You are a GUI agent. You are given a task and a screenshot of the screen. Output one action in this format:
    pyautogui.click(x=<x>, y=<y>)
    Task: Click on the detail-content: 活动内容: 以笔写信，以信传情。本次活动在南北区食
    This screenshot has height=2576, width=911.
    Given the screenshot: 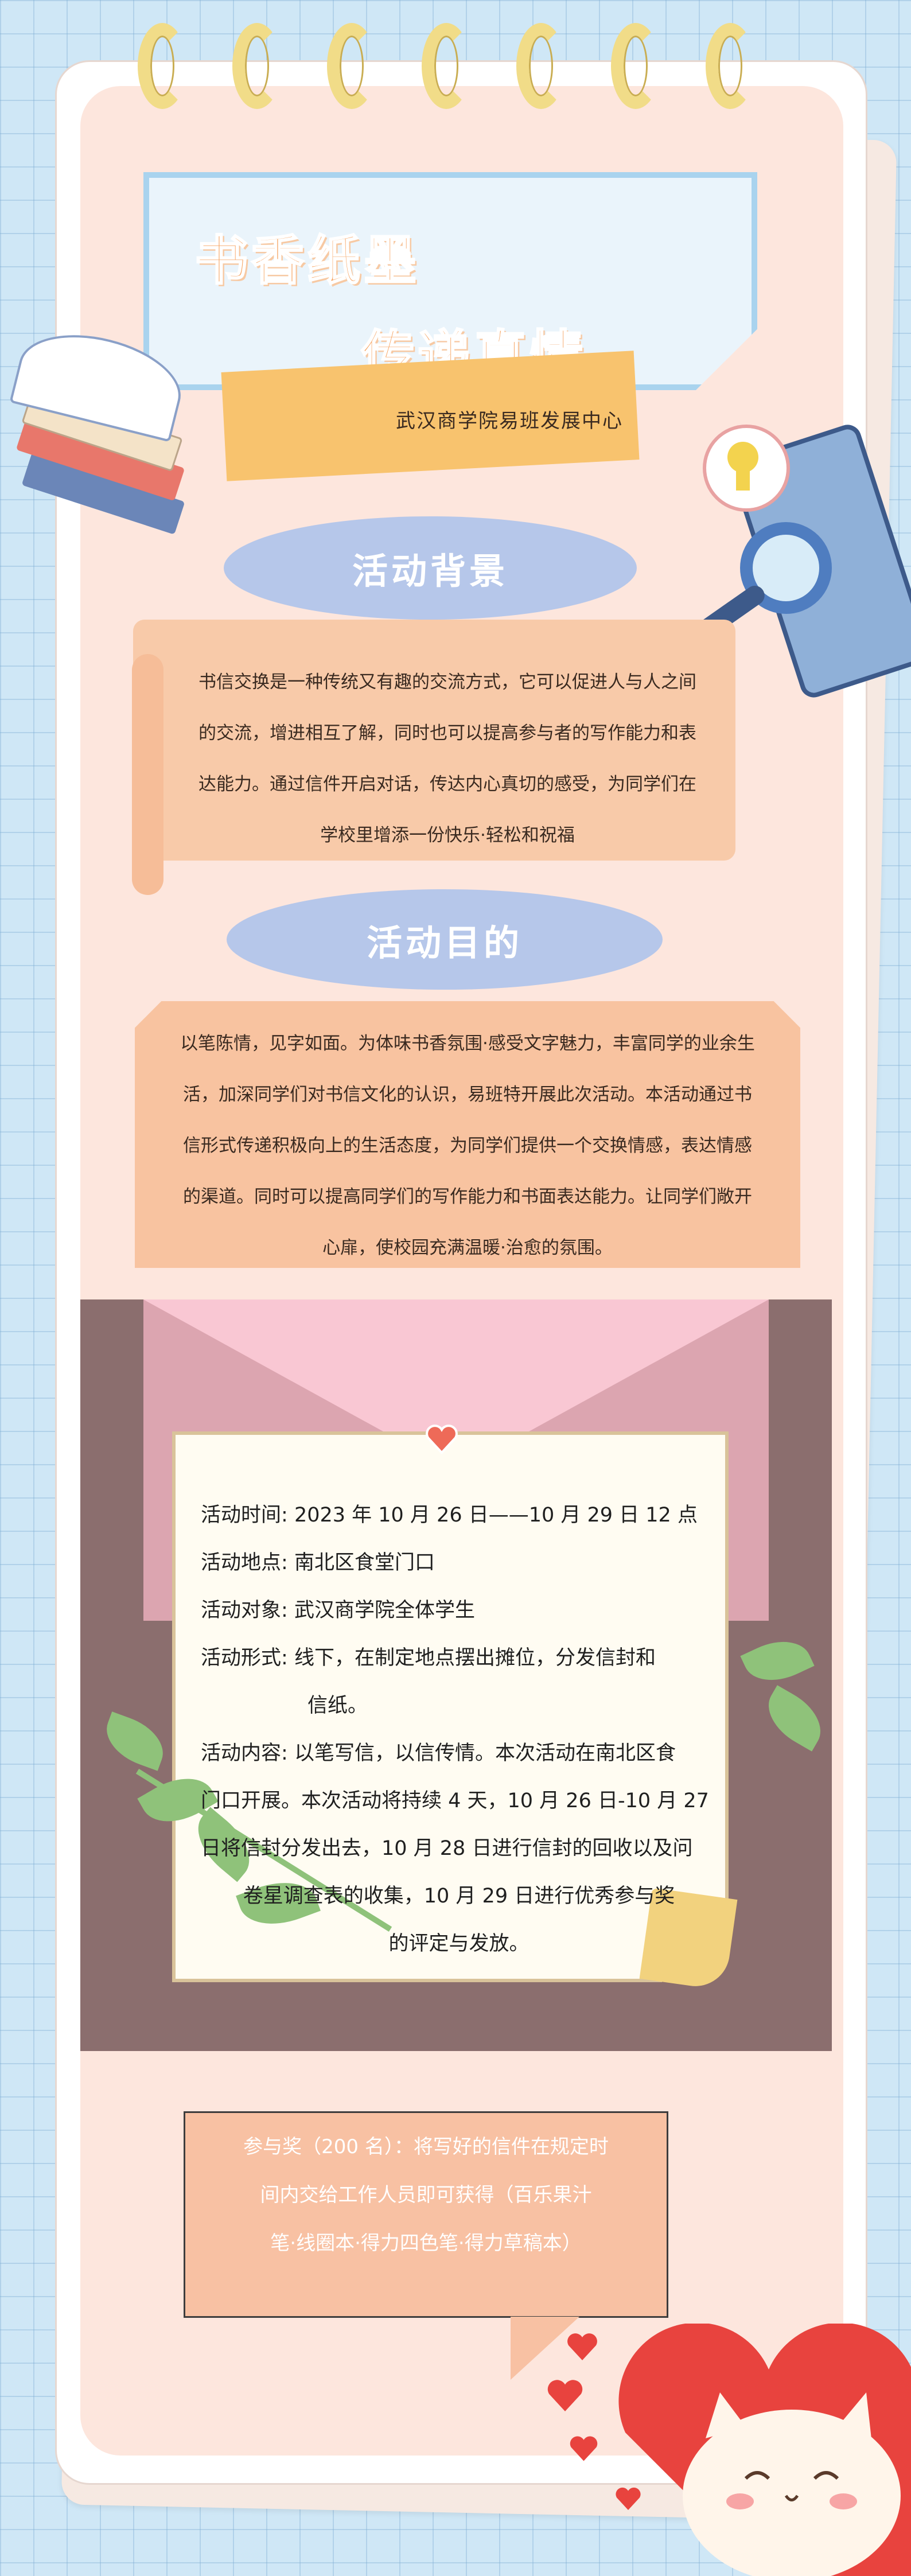 What is the action you would take?
    pyautogui.click(x=459, y=1753)
    